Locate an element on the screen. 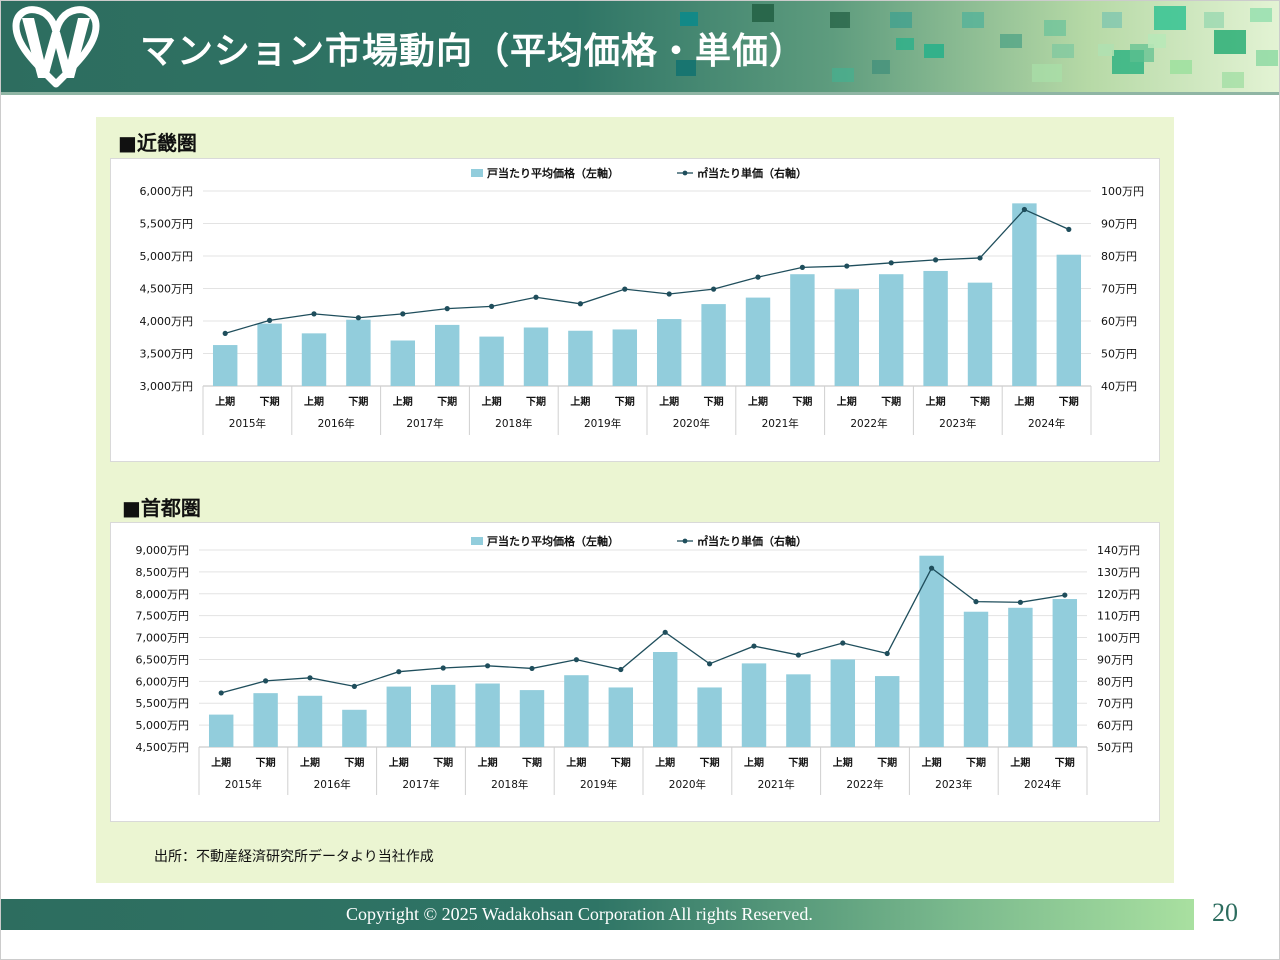  x-year-label: 2022年 is located at coordinates (864, 784).